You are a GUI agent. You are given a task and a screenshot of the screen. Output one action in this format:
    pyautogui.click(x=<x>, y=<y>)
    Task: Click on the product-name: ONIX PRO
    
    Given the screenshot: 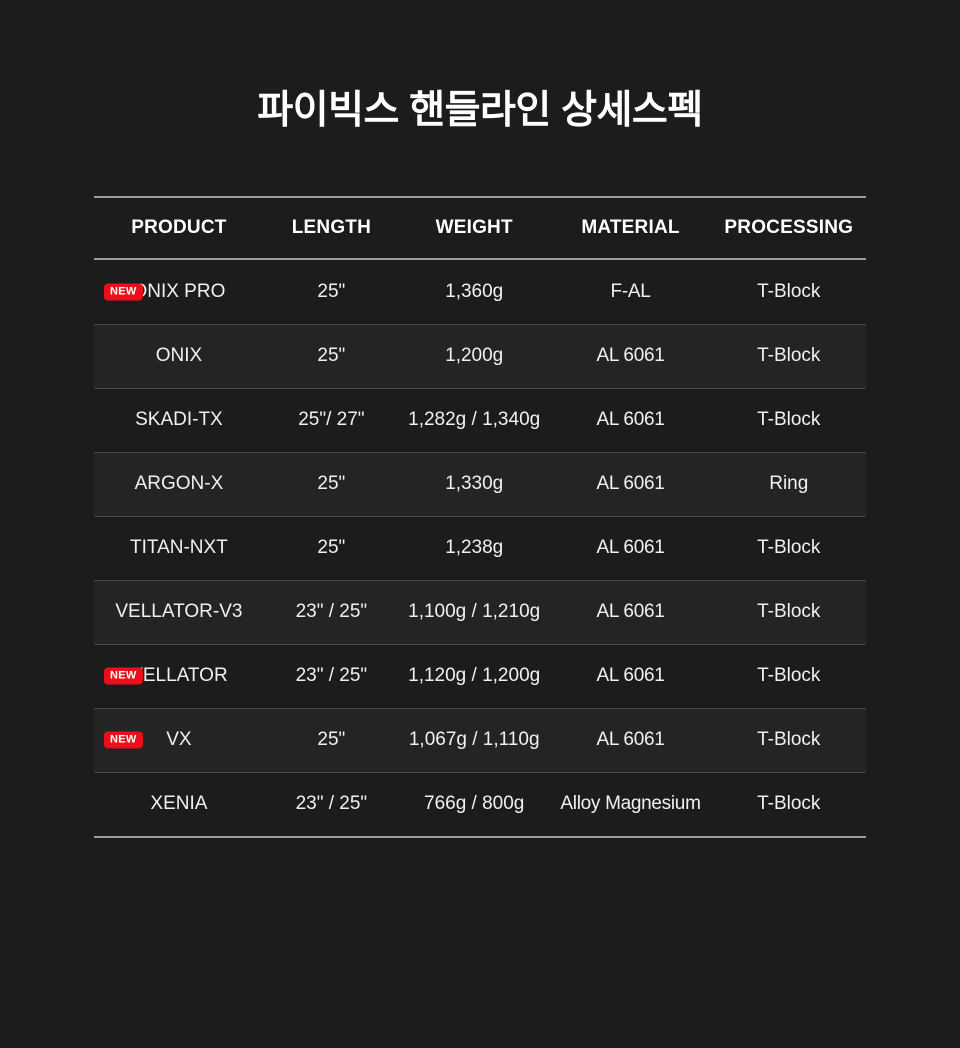 What is the action you would take?
    pyautogui.click(x=179, y=291)
    